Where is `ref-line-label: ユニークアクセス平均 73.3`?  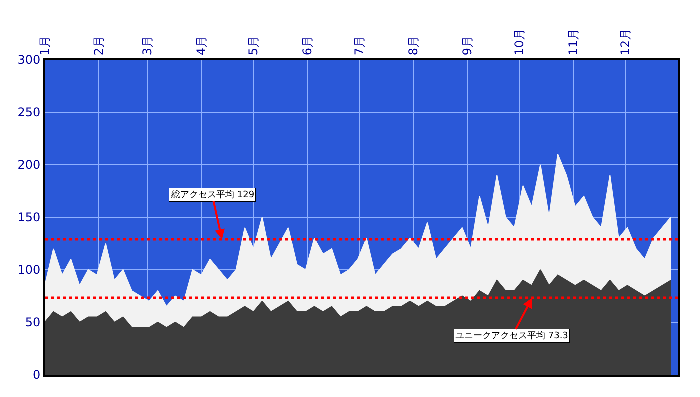
ref-line-label: ユニークアクセス平均 73.3 is located at coordinates (512, 336).